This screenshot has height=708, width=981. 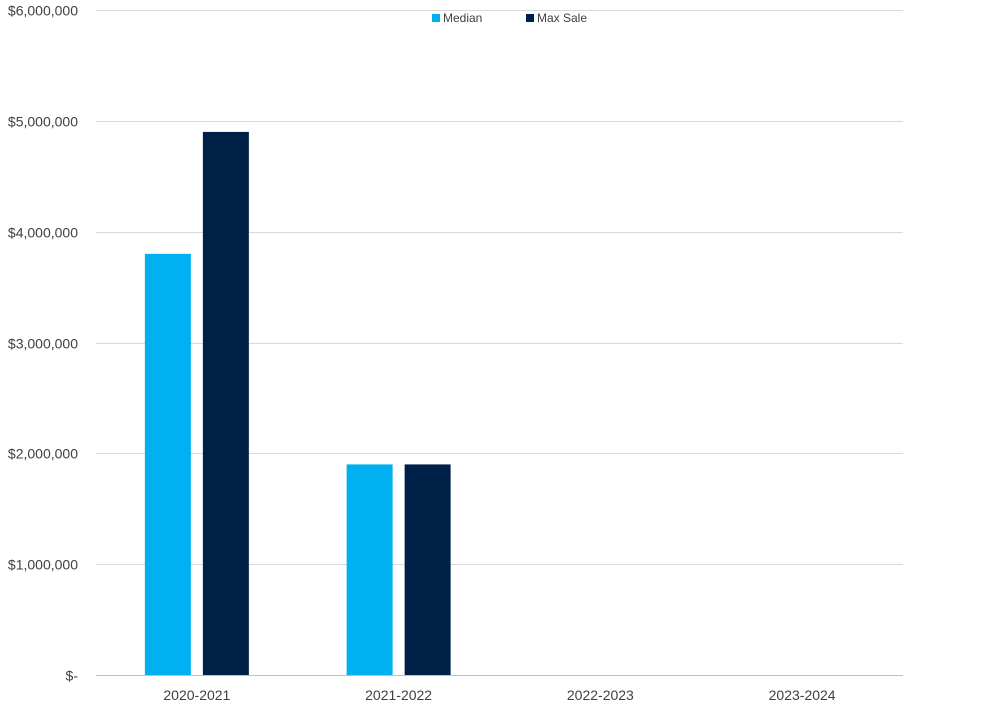 I want to click on y-tick-label: $6,000,000, so click(x=43, y=11).